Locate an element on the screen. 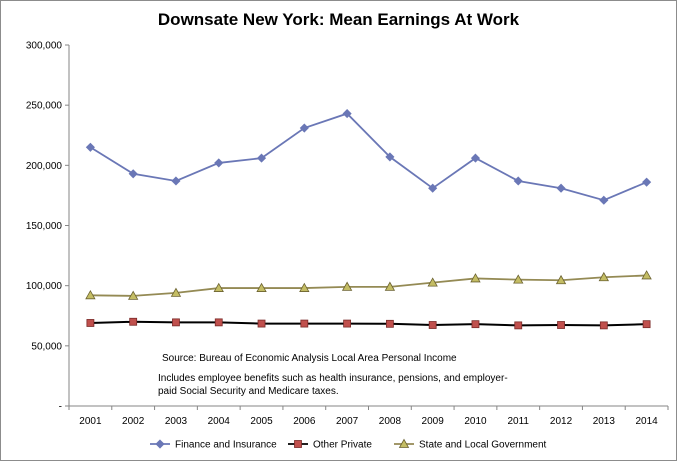  y-tick-label: 100,000 is located at coordinates (44, 286).